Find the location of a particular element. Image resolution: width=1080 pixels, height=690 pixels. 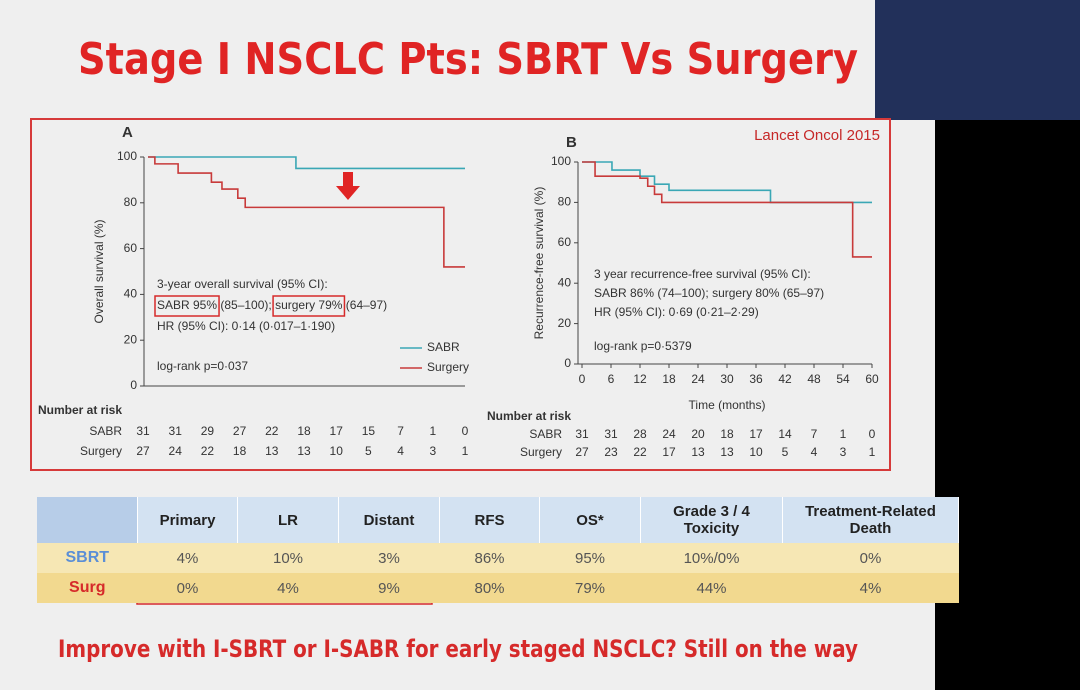

annotation: log-rank p=0·5379 is located at coordinates (643, 346).